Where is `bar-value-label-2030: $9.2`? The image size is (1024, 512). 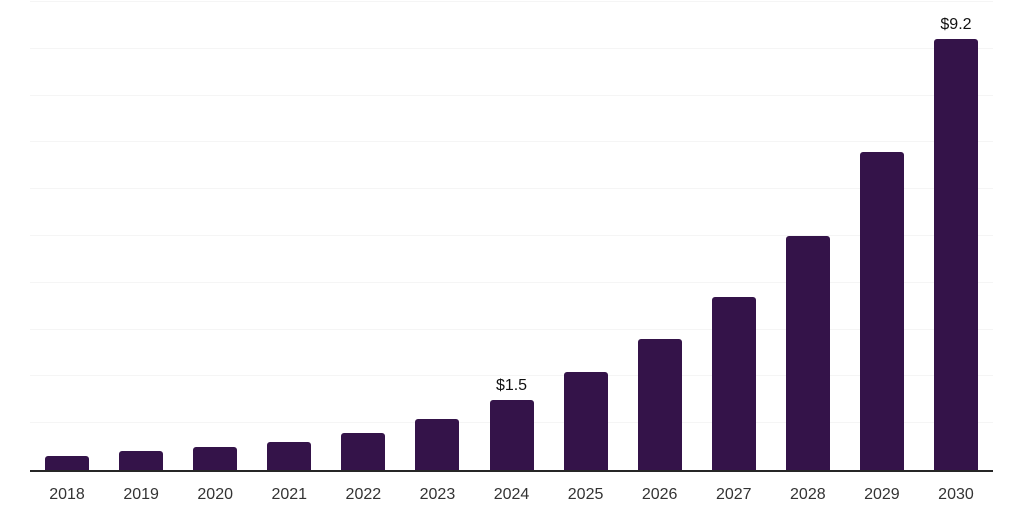
bar-value-label-2030: $9.2 is located at coordinates (956, 25).